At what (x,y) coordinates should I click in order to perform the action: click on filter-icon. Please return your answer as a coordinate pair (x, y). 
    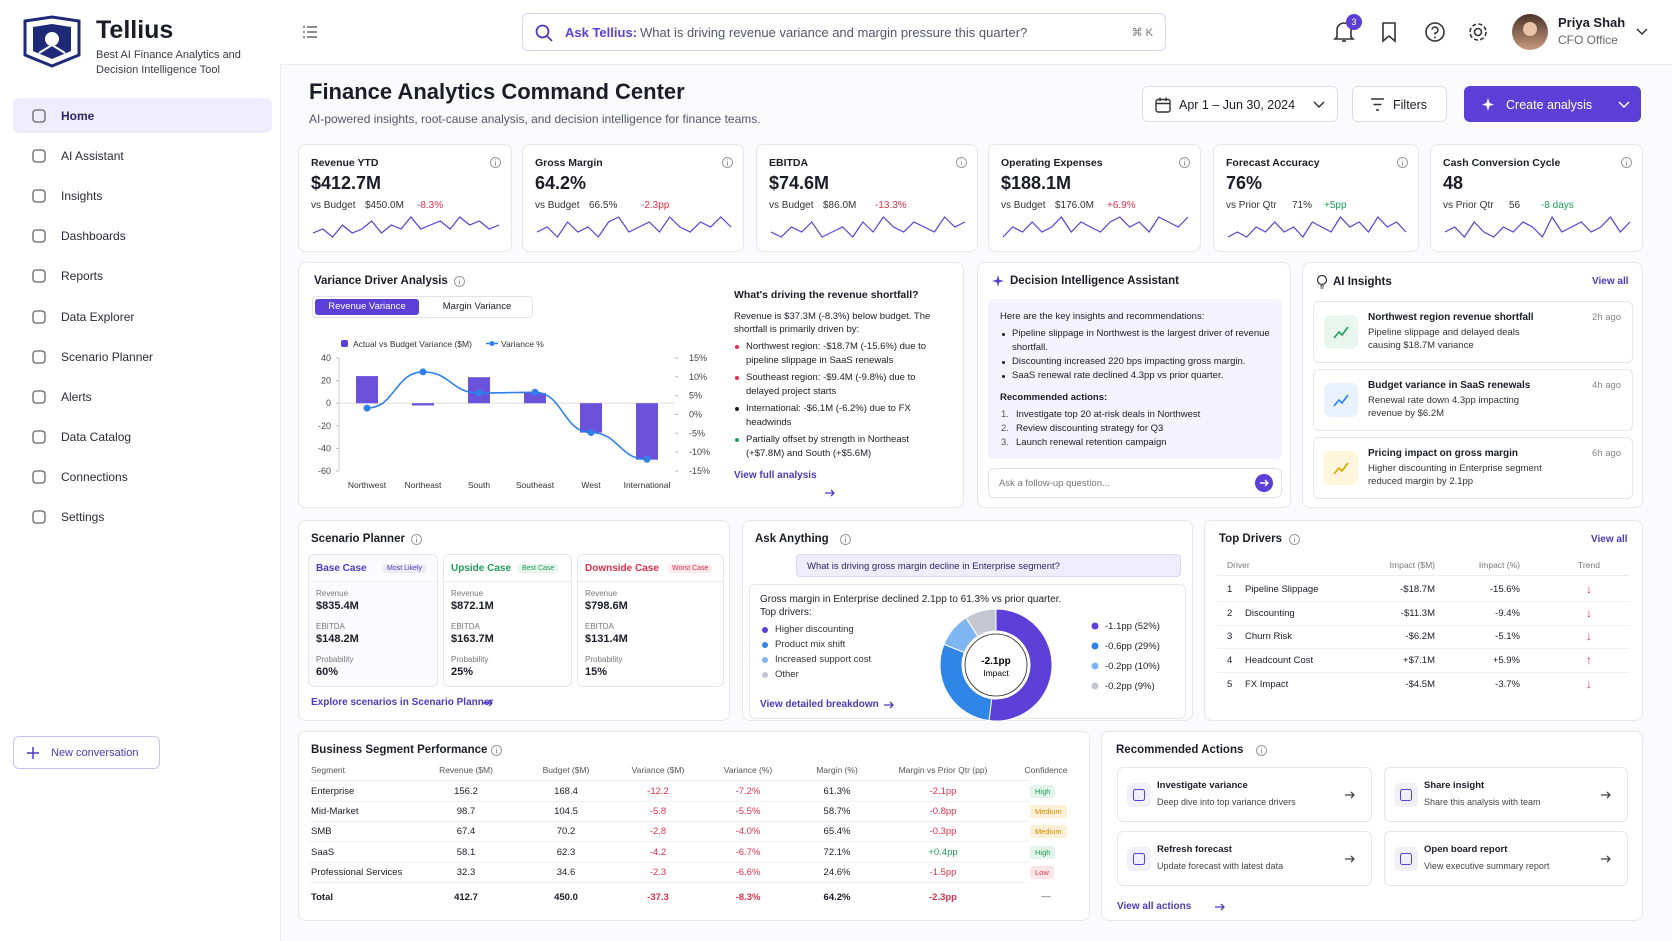
    Looking at the image, I should click on (1377, 104).